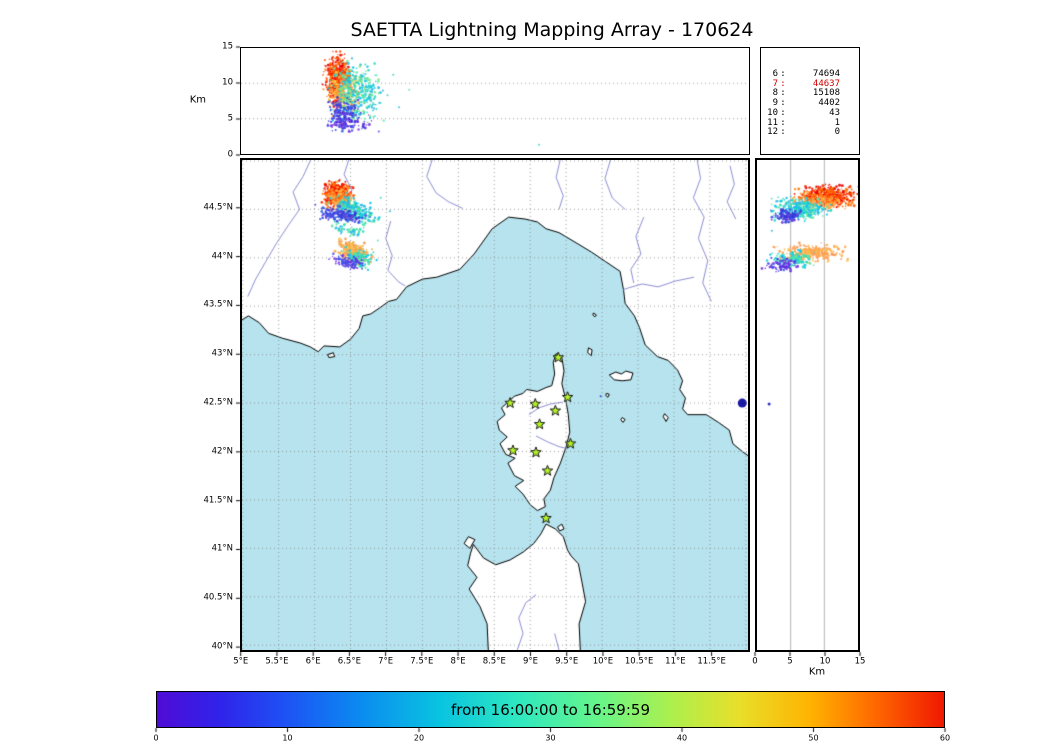 This screenshot has height=750, width=1050. I want to click on station-count-v: 4402, so click(829, 103).